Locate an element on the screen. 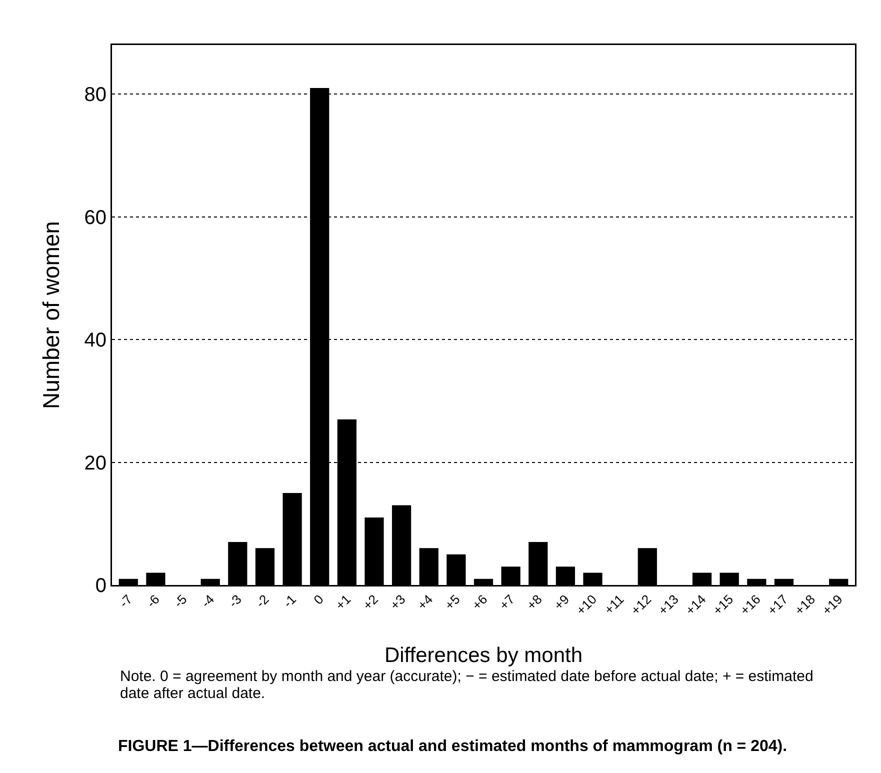 This screenshot has width=881, height=773. x-tick-label: +18 is located at coordinates (805, 605).